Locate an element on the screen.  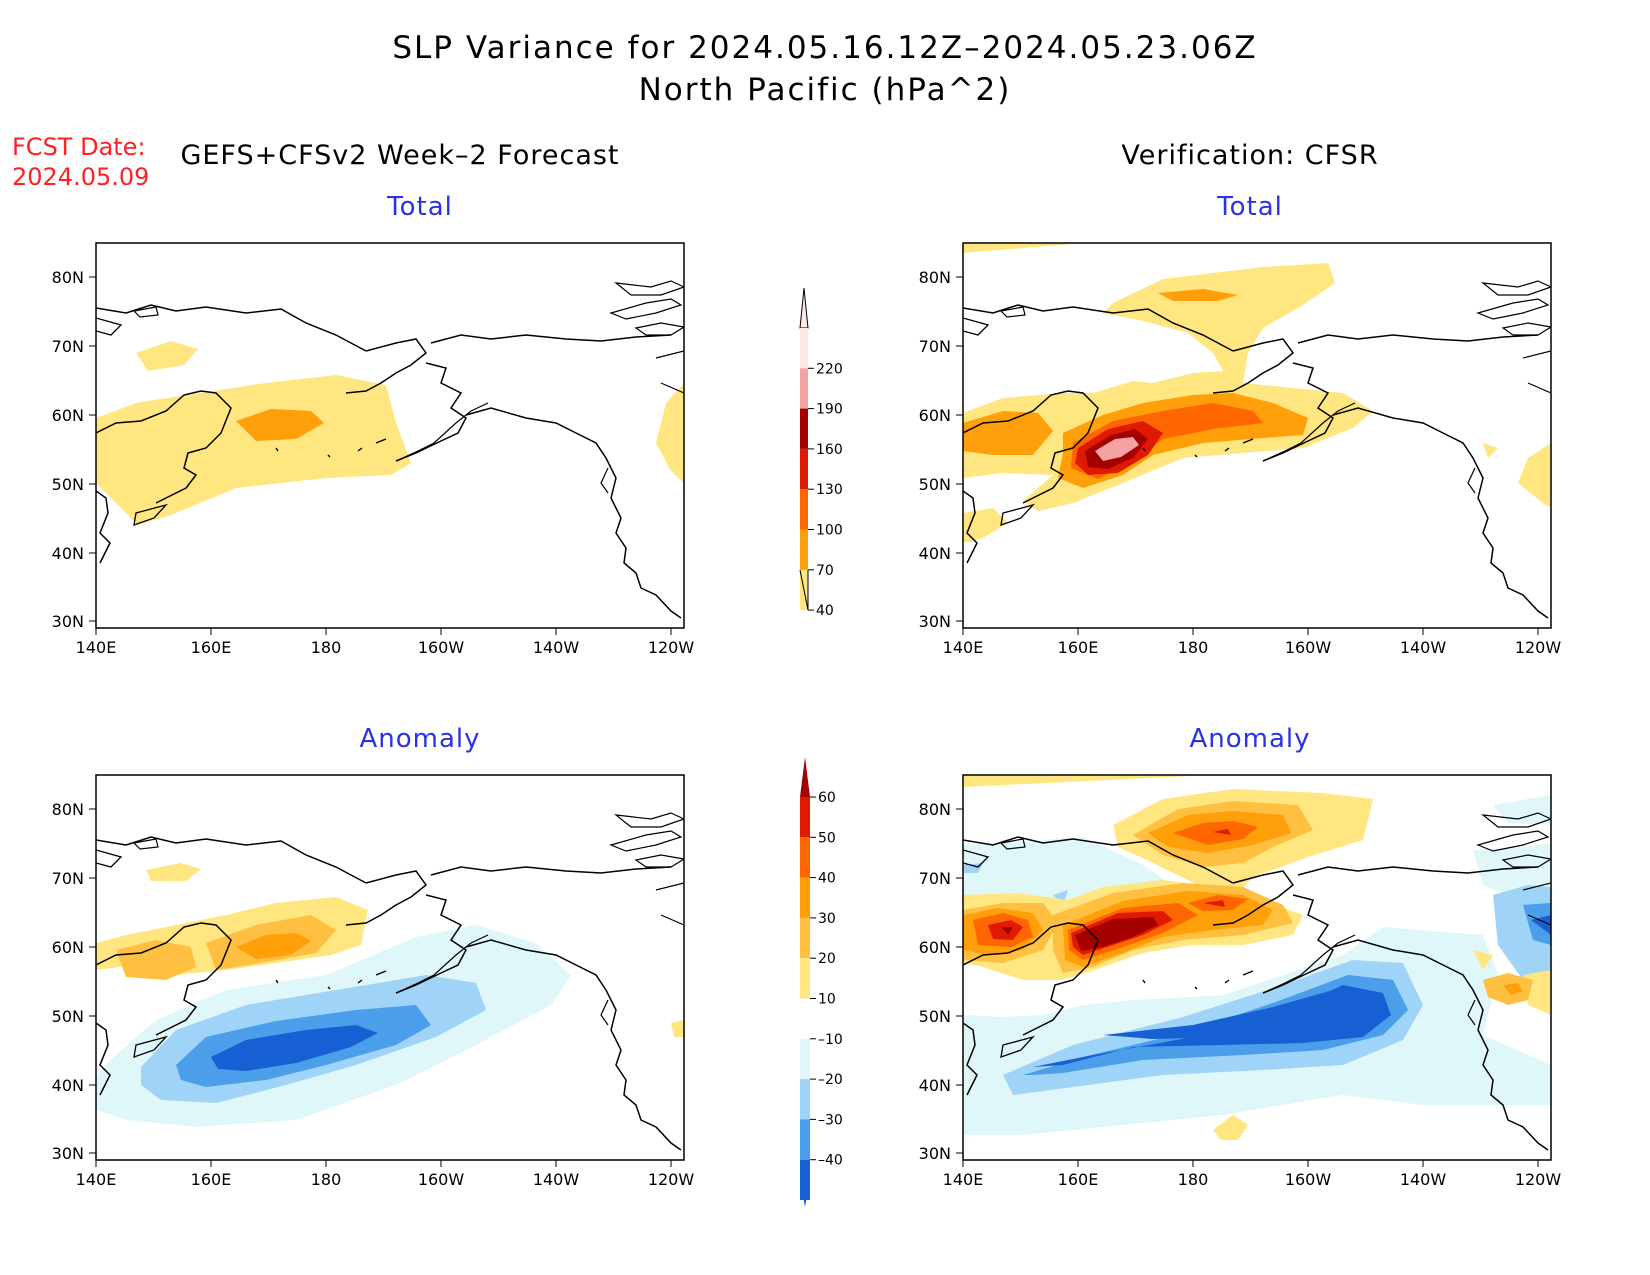
colorbar-total-label: 220 is located at coordinates (829, 369).